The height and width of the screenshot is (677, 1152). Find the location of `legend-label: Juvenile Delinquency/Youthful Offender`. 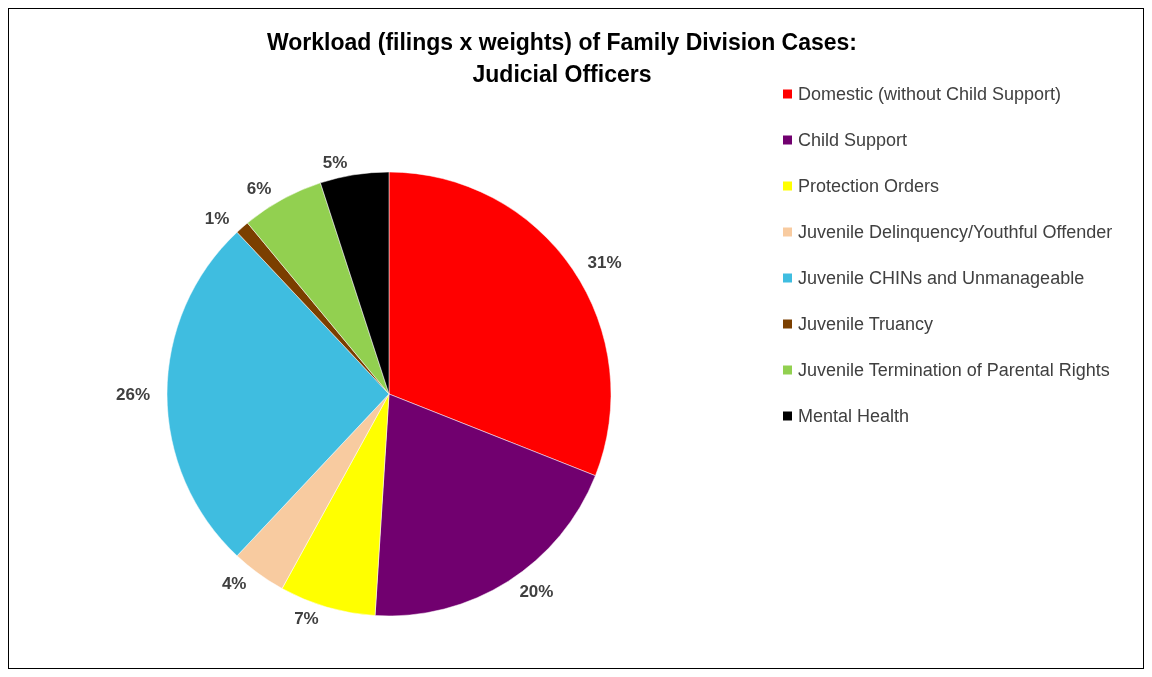

legend-label: Juvenile Delinquency/Youthful Offender is located at coordinates (955, 232).